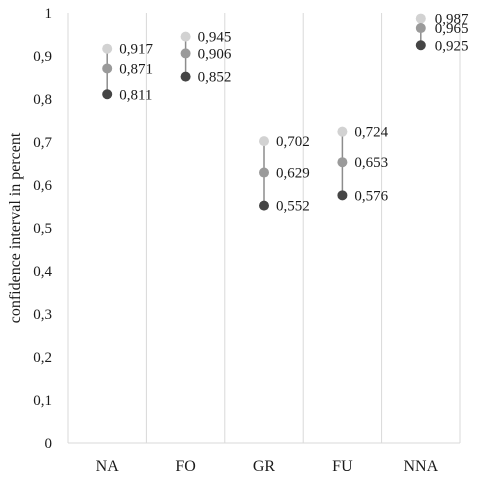 The height and width of the screenshot is (478, 478). Describe the element at coordinates (293, 207) in the screenshot. I see `data-label: 0,552` at that location.